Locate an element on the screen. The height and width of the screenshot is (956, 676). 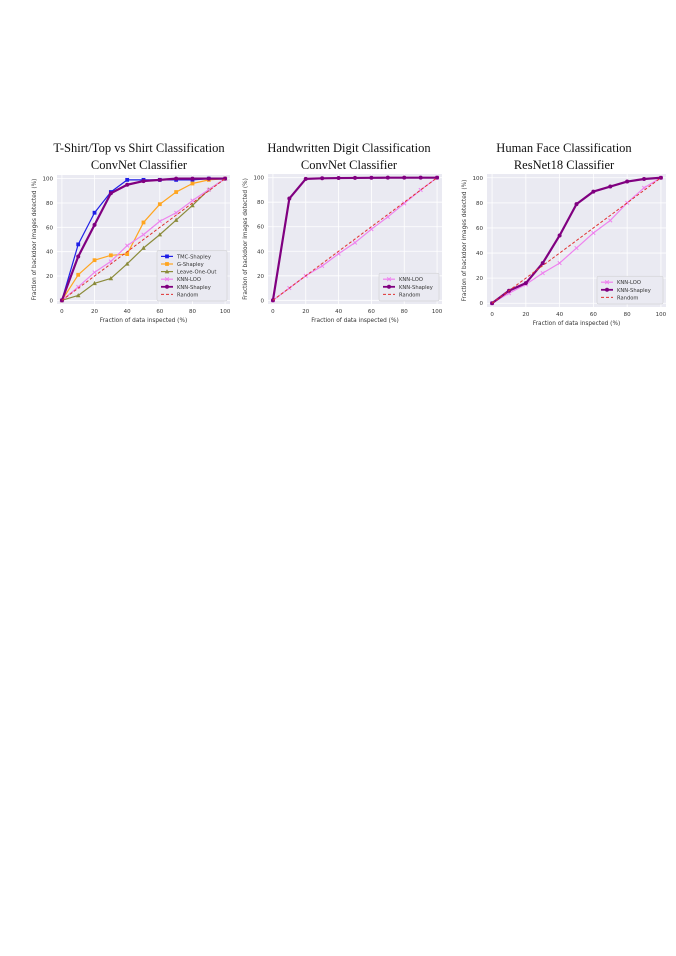
y-tick-label: 80 is located at coordinates (49, 204).